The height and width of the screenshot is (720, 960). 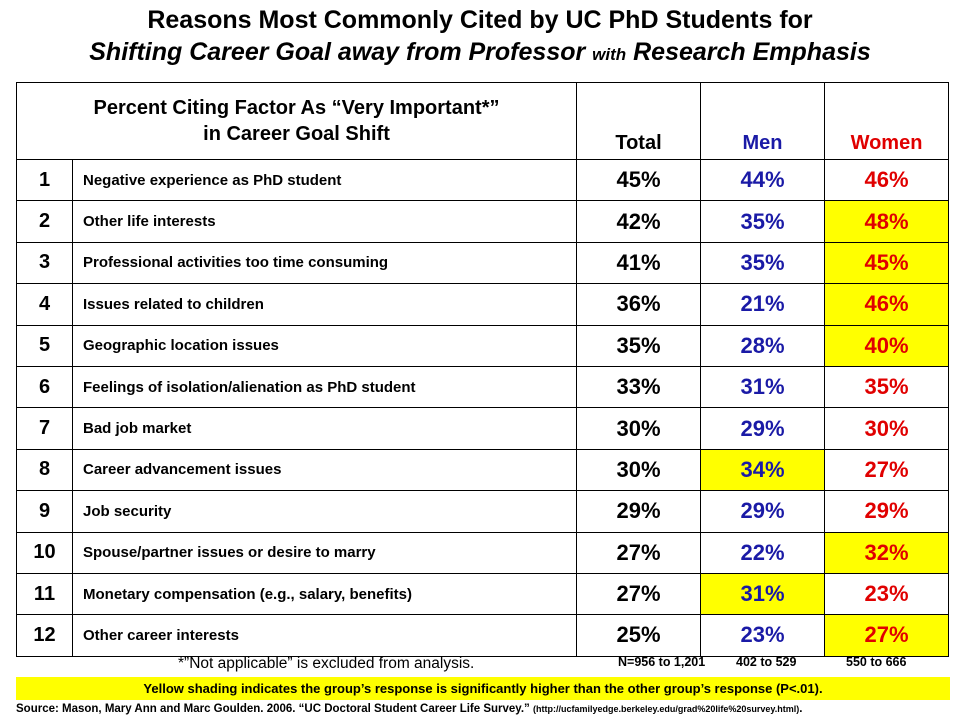 I want to click on row-women: 29%, so click(x=886, y=511).